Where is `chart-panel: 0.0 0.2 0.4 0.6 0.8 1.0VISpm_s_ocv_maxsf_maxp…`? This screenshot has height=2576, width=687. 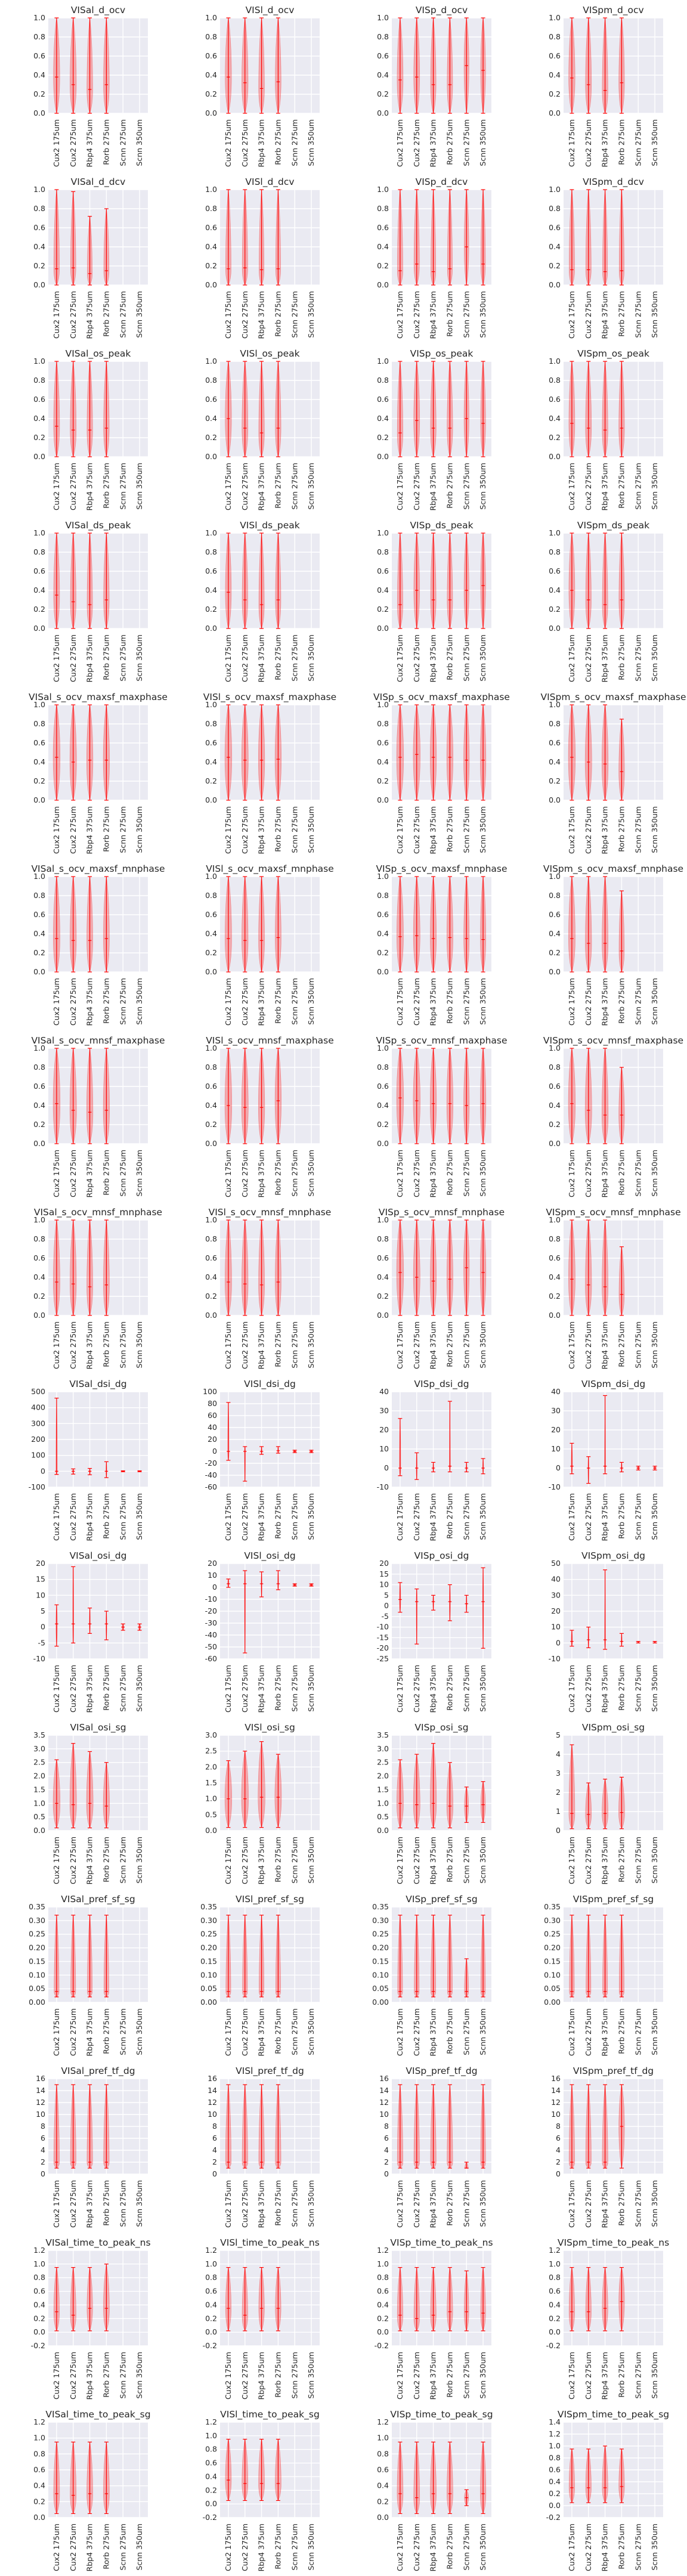
chart-panel: 0.0 0.2 0.4 0.6 0.8 1.0VISpm_s_ocv_maxsf_maxp… is located at coordinates (613, 773).